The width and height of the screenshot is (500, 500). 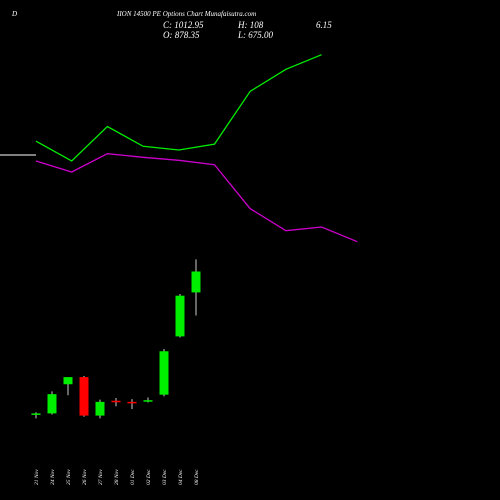 What do you see at coordinates (165, 477) in the screenshot?
I see `x-tick-label: 03 Dec` at bounding box center [165, 477].